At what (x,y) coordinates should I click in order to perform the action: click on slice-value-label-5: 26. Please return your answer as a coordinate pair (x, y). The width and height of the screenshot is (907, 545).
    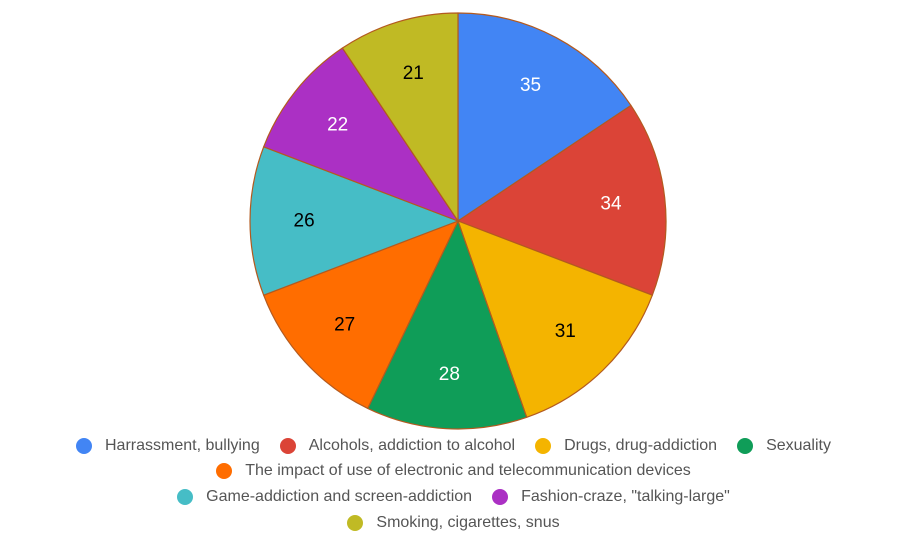
    Looking at the image, I should click on (304, 221).